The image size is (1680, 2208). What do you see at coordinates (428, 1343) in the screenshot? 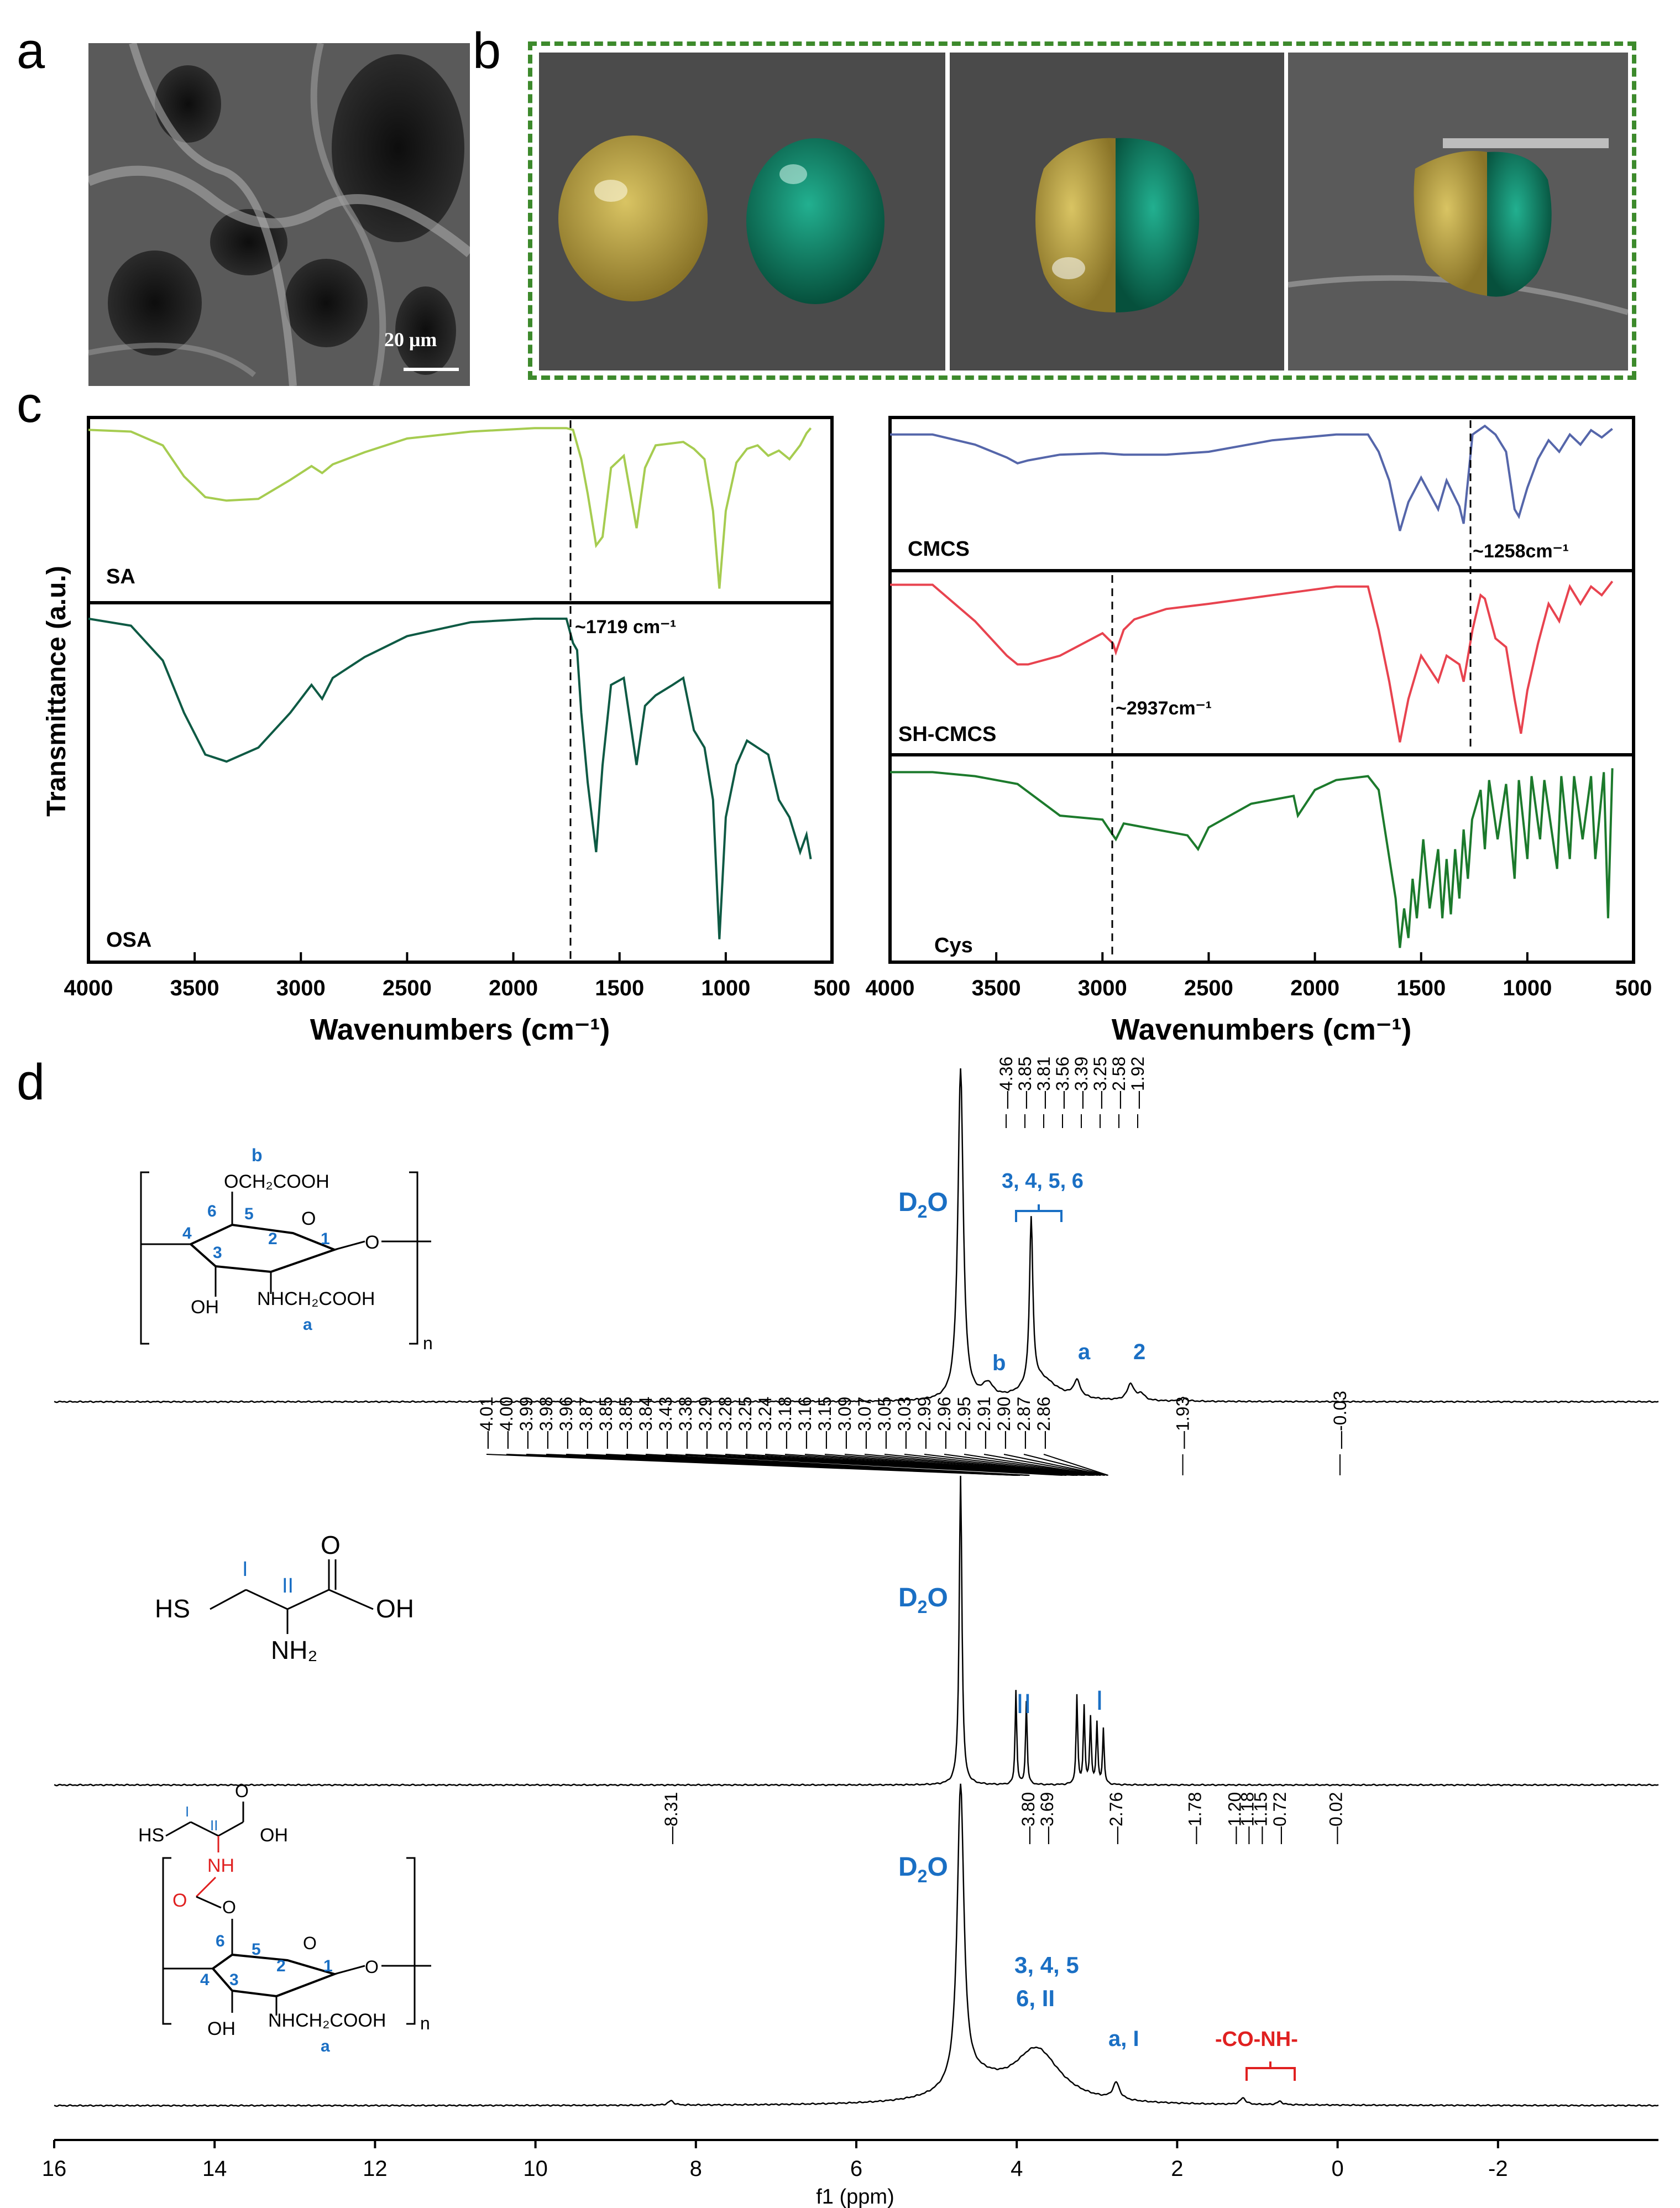
I see `svg-text: n` at bounding box center [428, 1343].